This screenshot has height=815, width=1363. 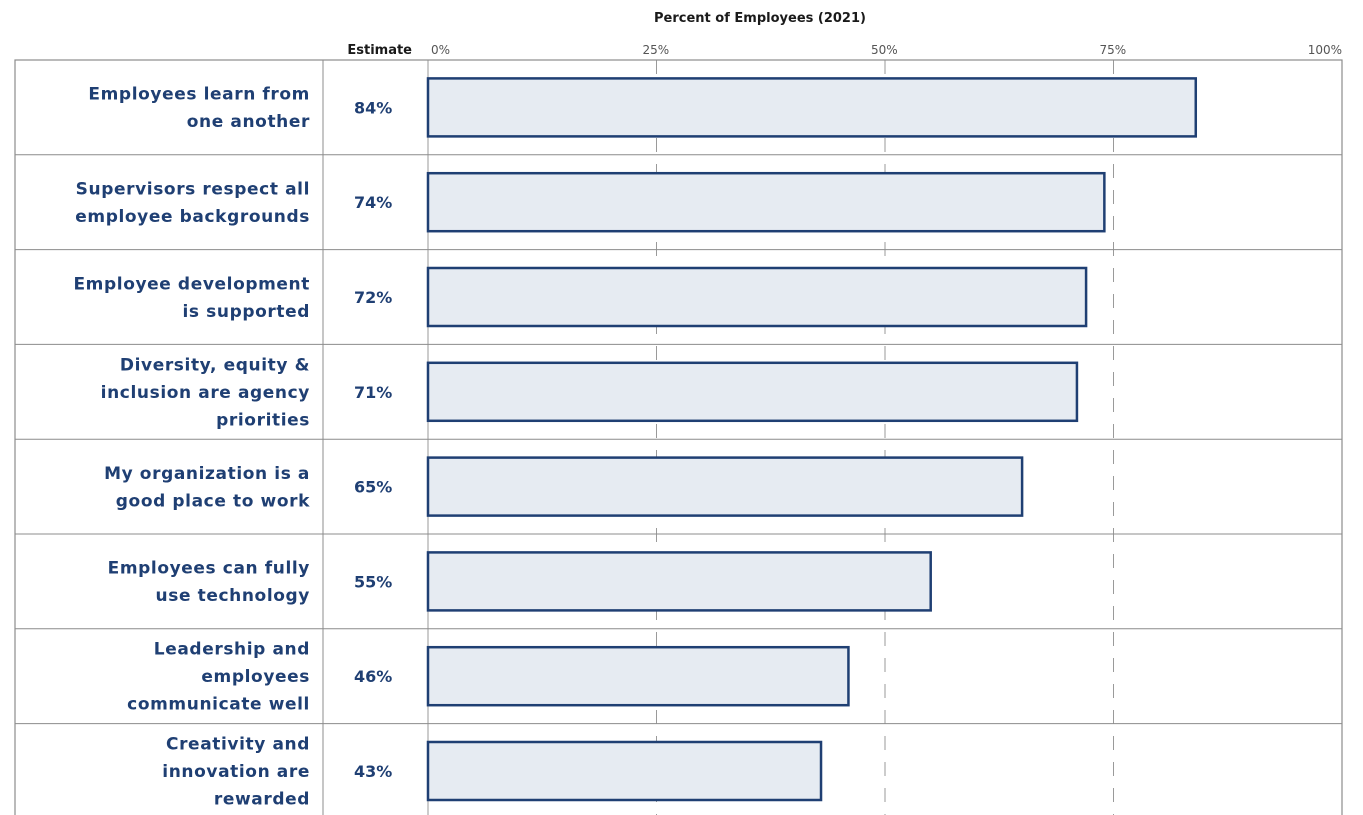 What do you see at coordinates (215, 365) in the screenshot?
I see `category-label-line: Diversity, equity &` at bounding box center [215, 365].